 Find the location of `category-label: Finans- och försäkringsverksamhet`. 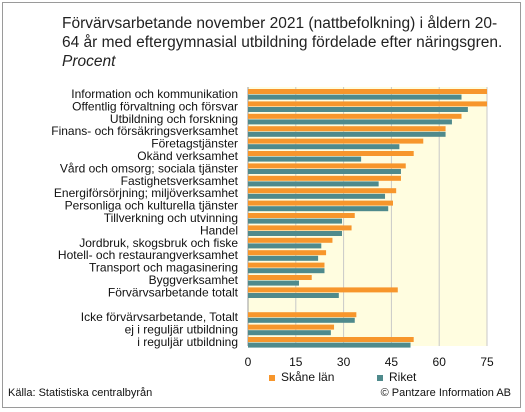

category-label: Finans- och försäkringsverksamhet is located at coordinates (144, 131).